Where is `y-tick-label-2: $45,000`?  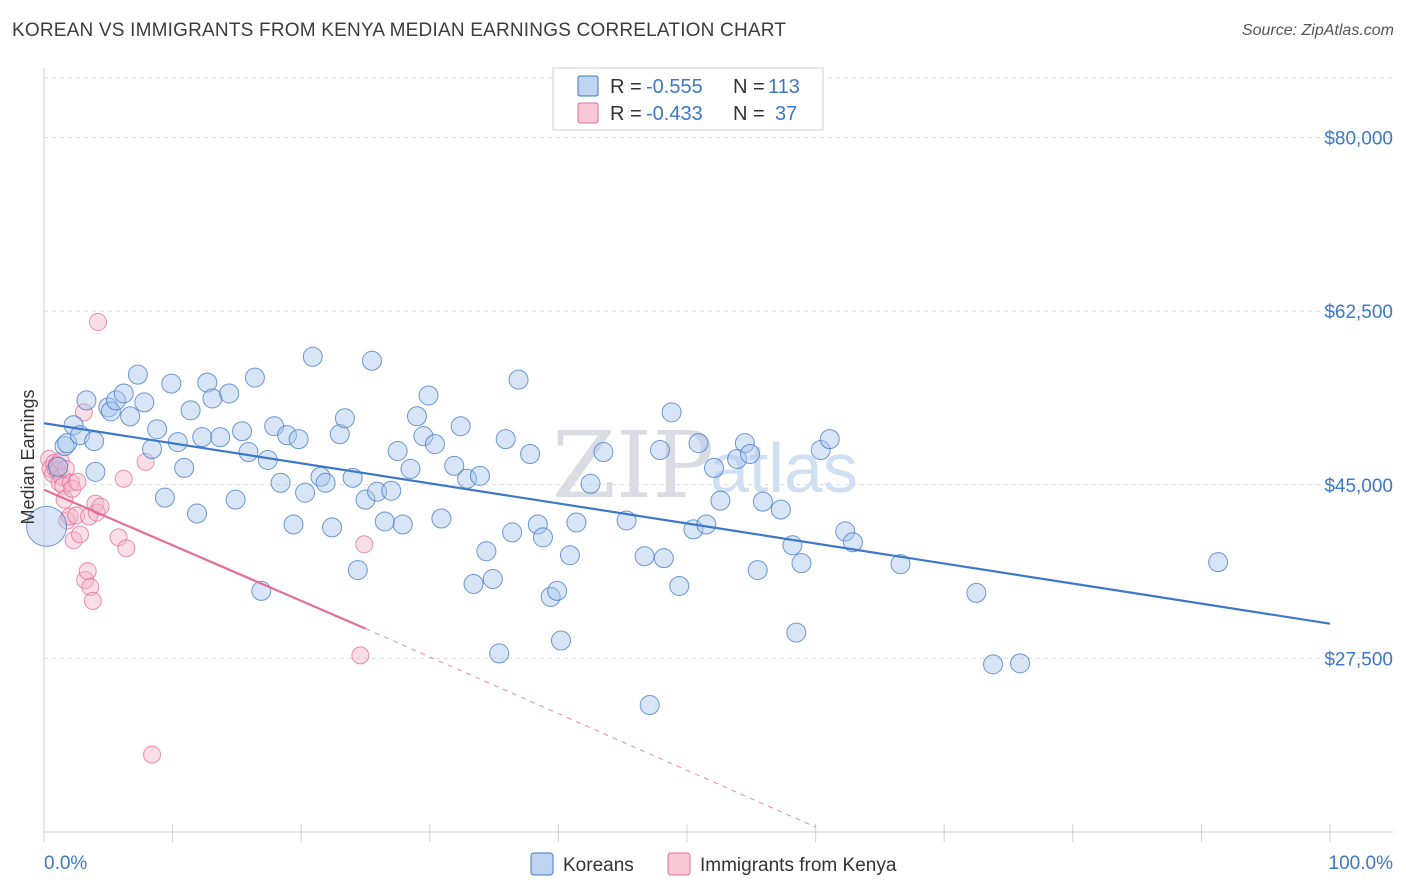
y-tick-label-2: $45,000 is located at coordinates (1358, 486).